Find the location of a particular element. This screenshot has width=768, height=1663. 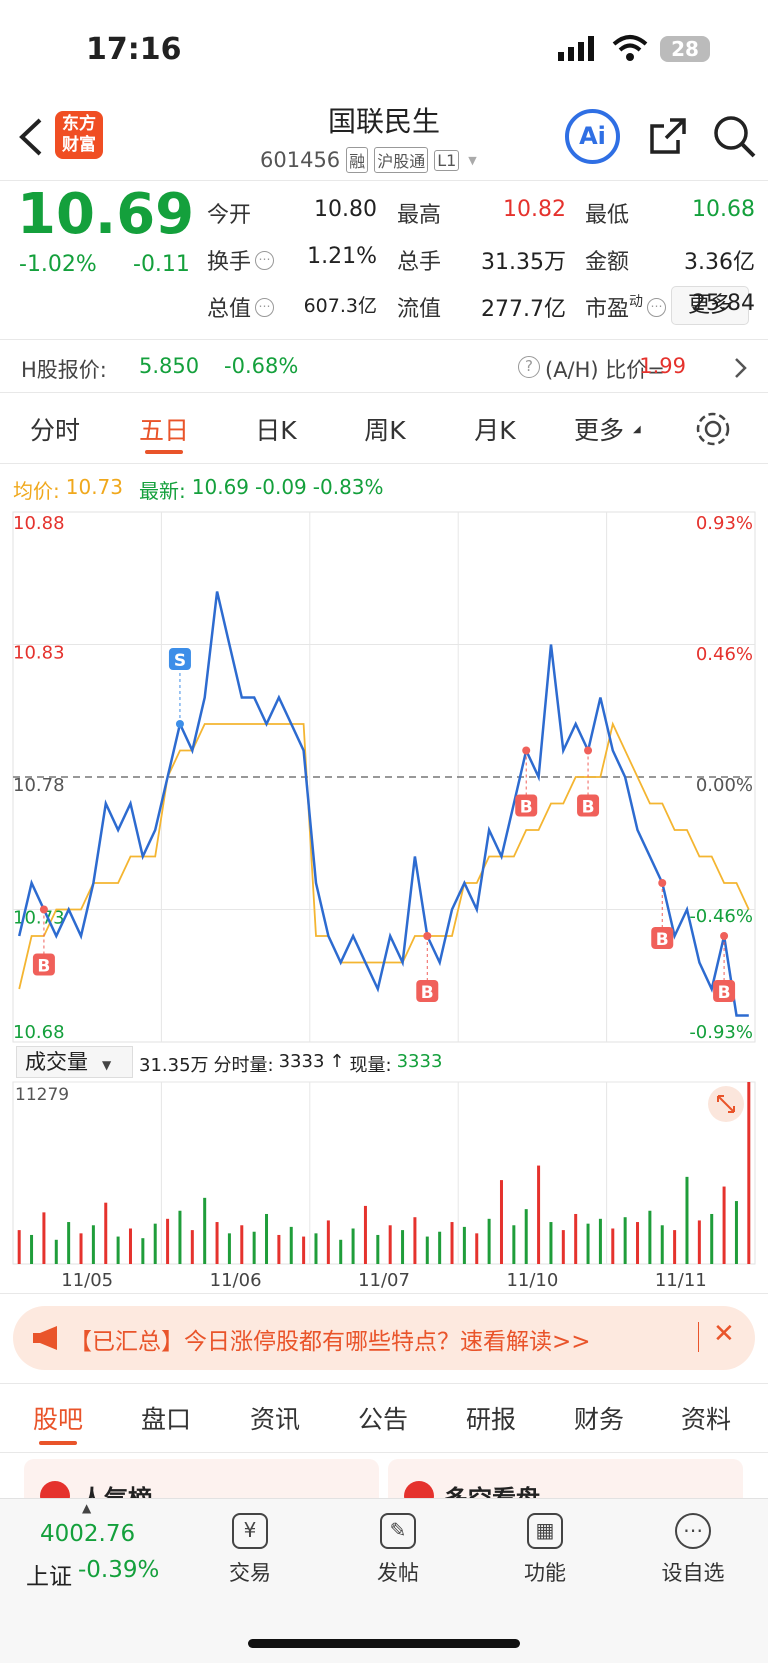

nav-icon: ⋯ is located at coordinates (693, 1531).